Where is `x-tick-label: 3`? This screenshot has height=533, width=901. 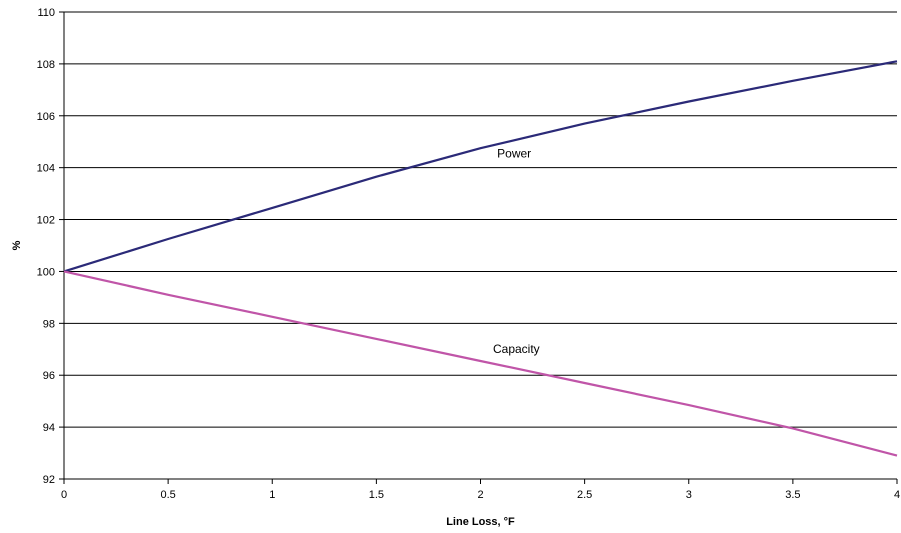 x-tick-label: 3 is located at coordinates (689, 495).